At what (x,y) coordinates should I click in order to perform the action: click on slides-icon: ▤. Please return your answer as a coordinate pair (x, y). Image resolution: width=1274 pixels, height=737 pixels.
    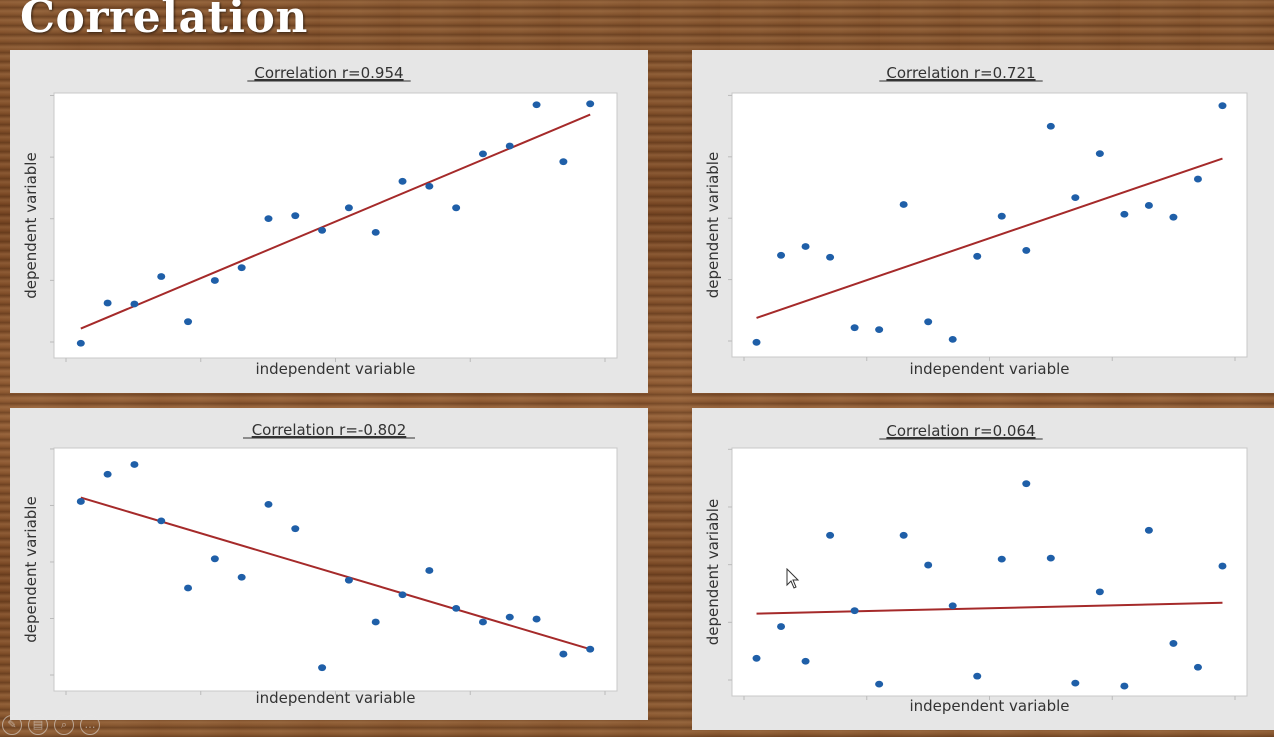
    Looking at the image, I should click on (38, 724).